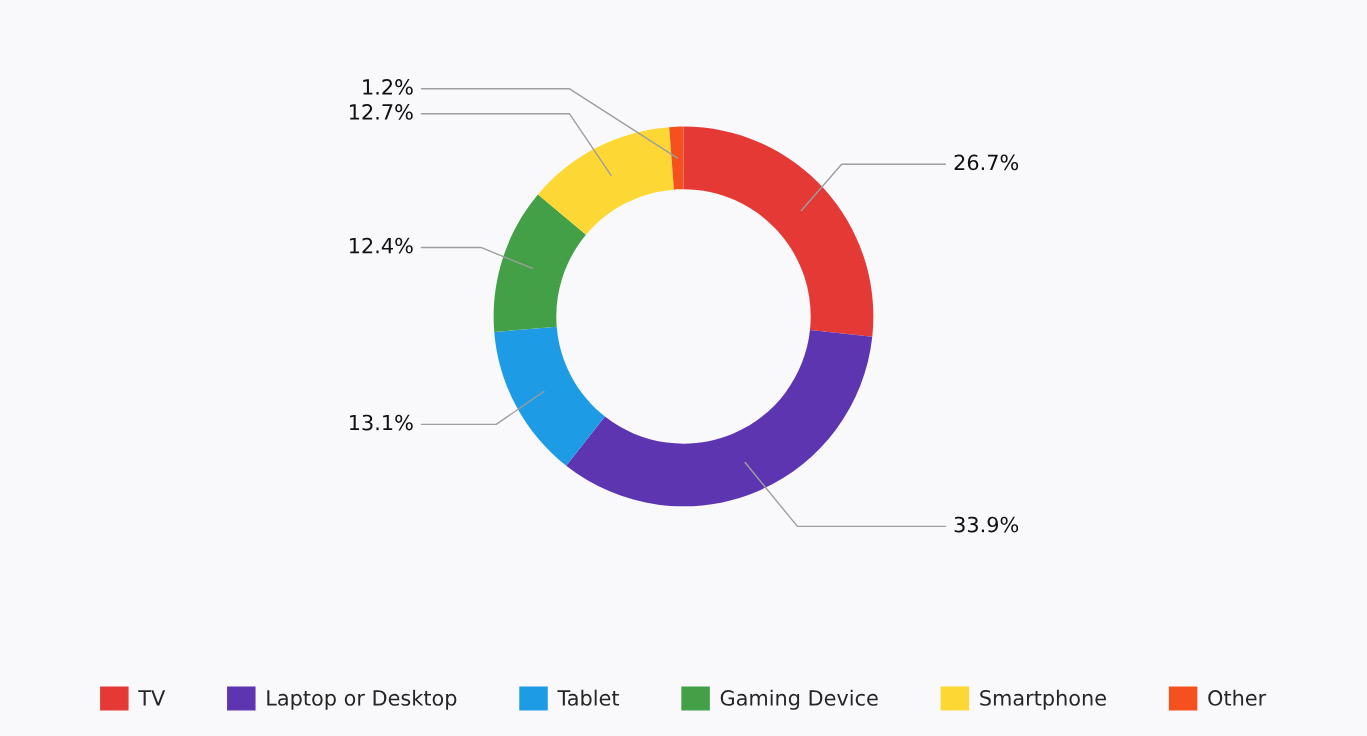 The image size is (1367, 736). What do you see at coordinates (362, 699) in the screenshot?
I see `legend-label: Laptop or Desktop` at bounding box center [362, 699].